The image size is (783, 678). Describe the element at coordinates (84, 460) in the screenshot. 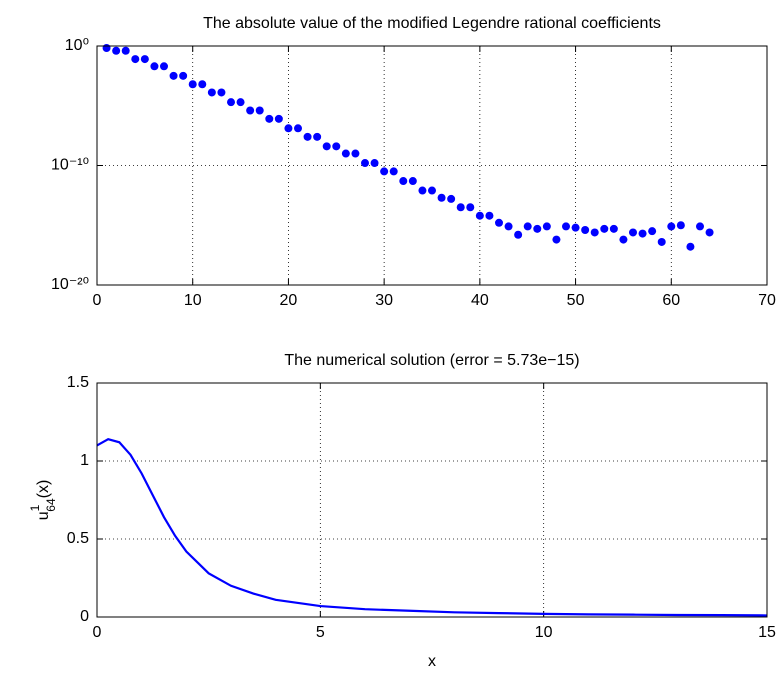

I see `y-tick-label: 1` at that location.